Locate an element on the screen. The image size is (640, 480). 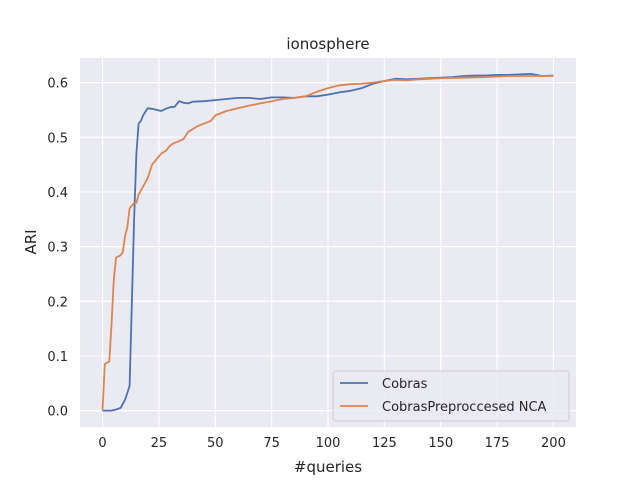
legend-label-cobras-preproccesed-nca: CobrasPreproccesed NCA is located at coordinates (464, 407).